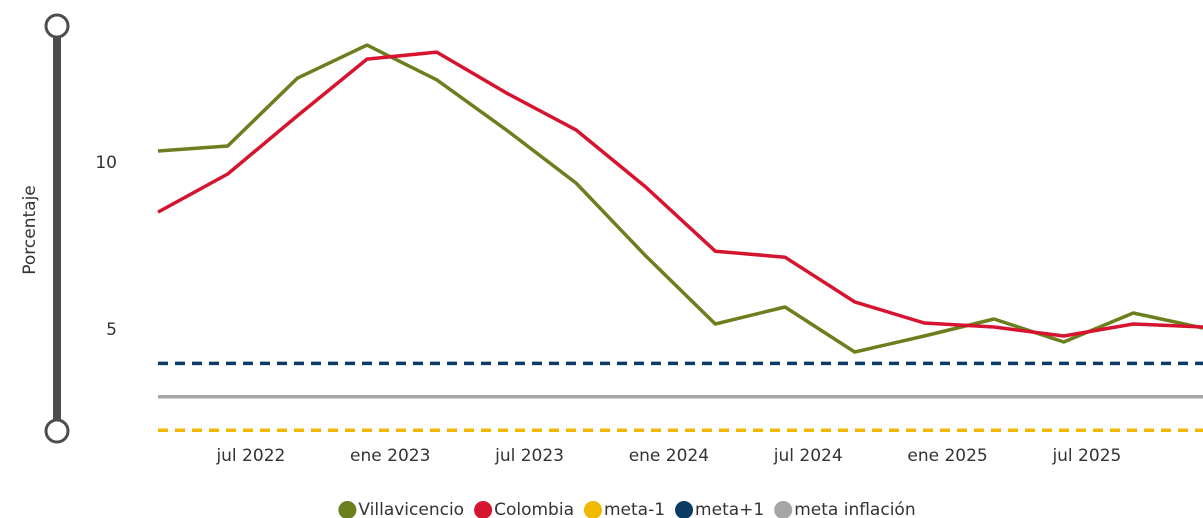 The image size is (1203, 518). I want to click on y-tick-label: 10, so click(106, 163).